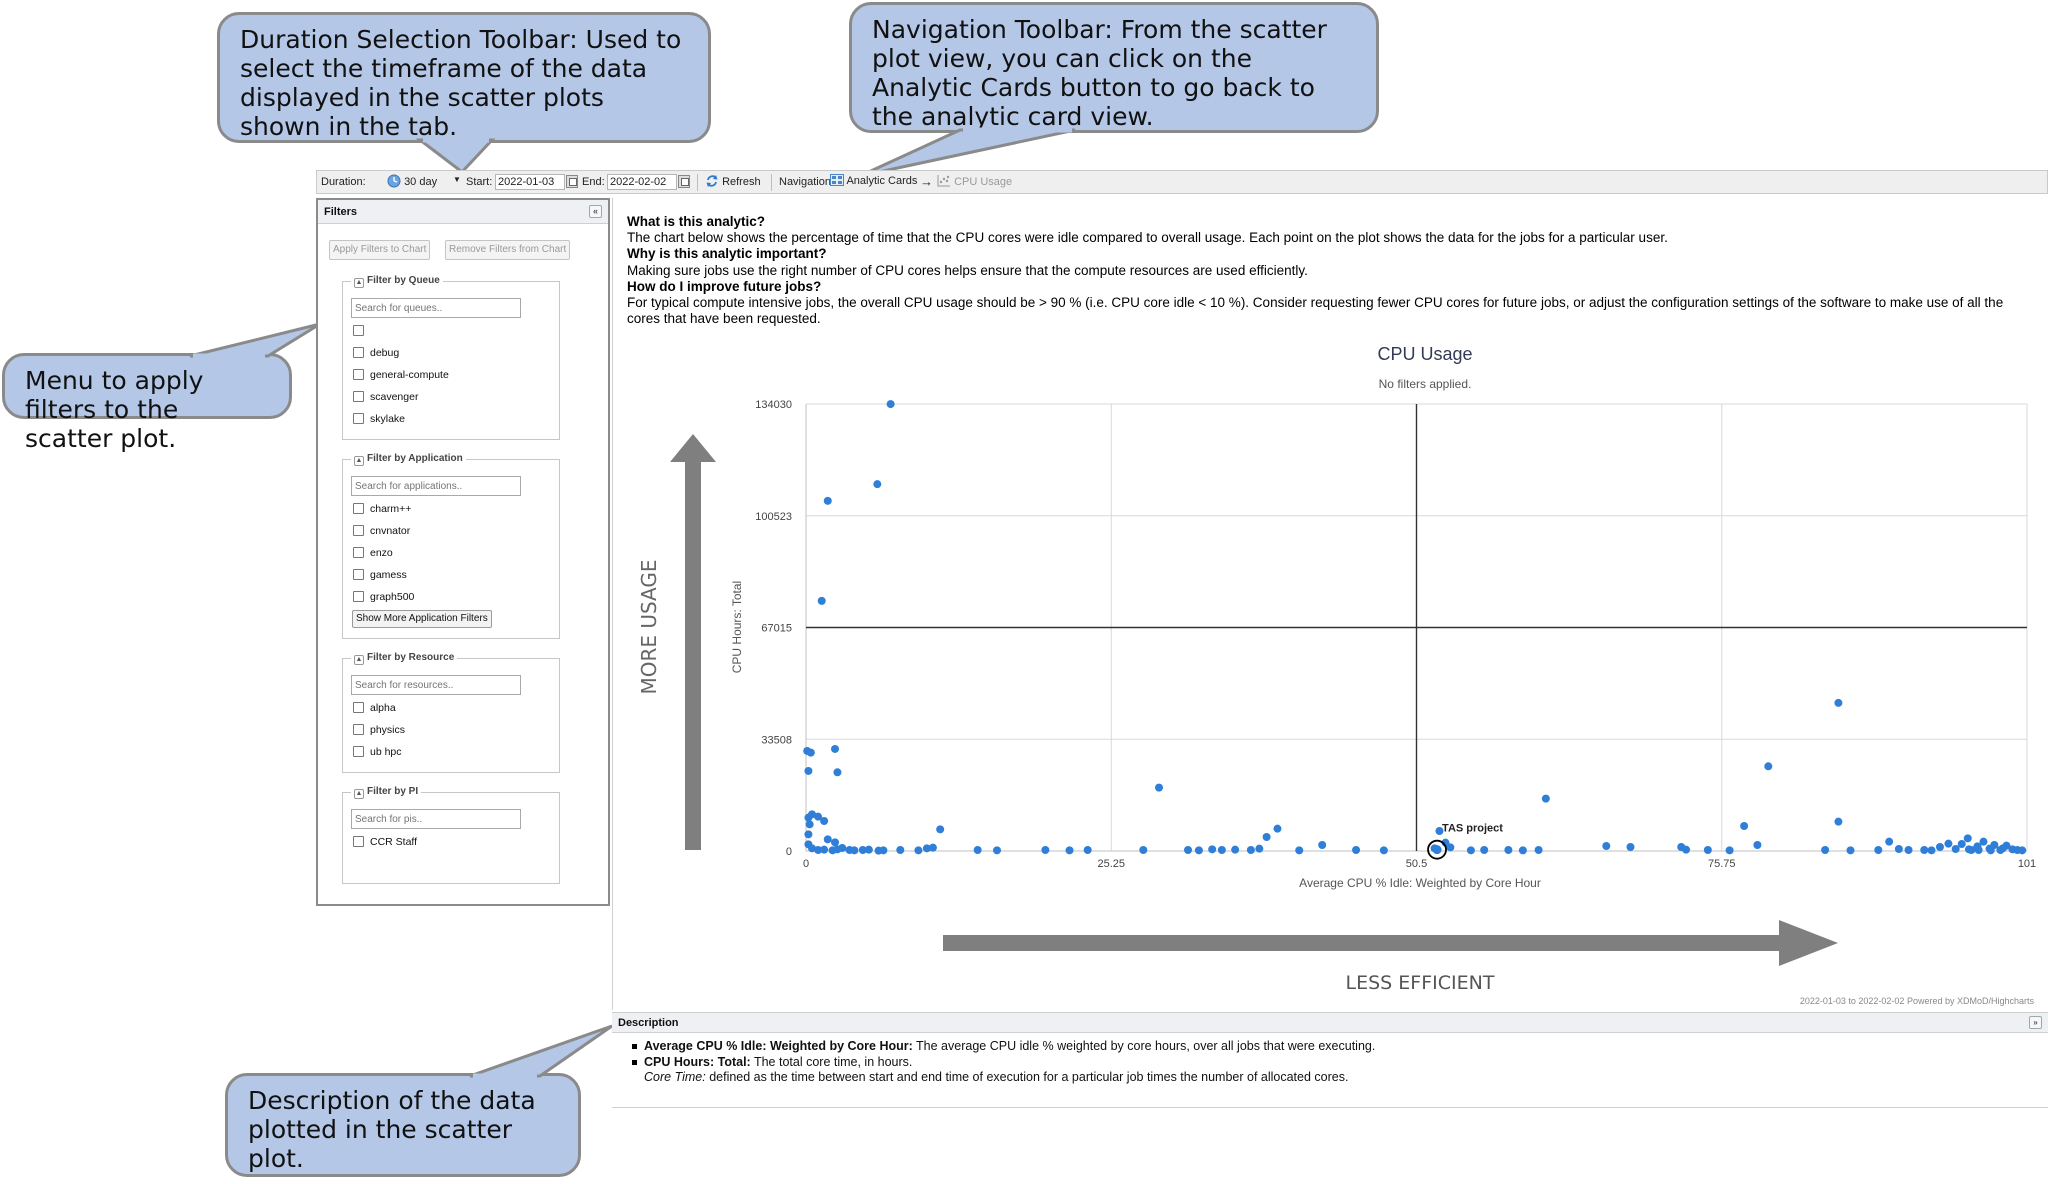 The width and height of the screenshot is (2048, 1184). Describe the element at coordinates (422, 619) in the screenshot. I see `show-more-applications-button: Show More Application Filters` at that location.